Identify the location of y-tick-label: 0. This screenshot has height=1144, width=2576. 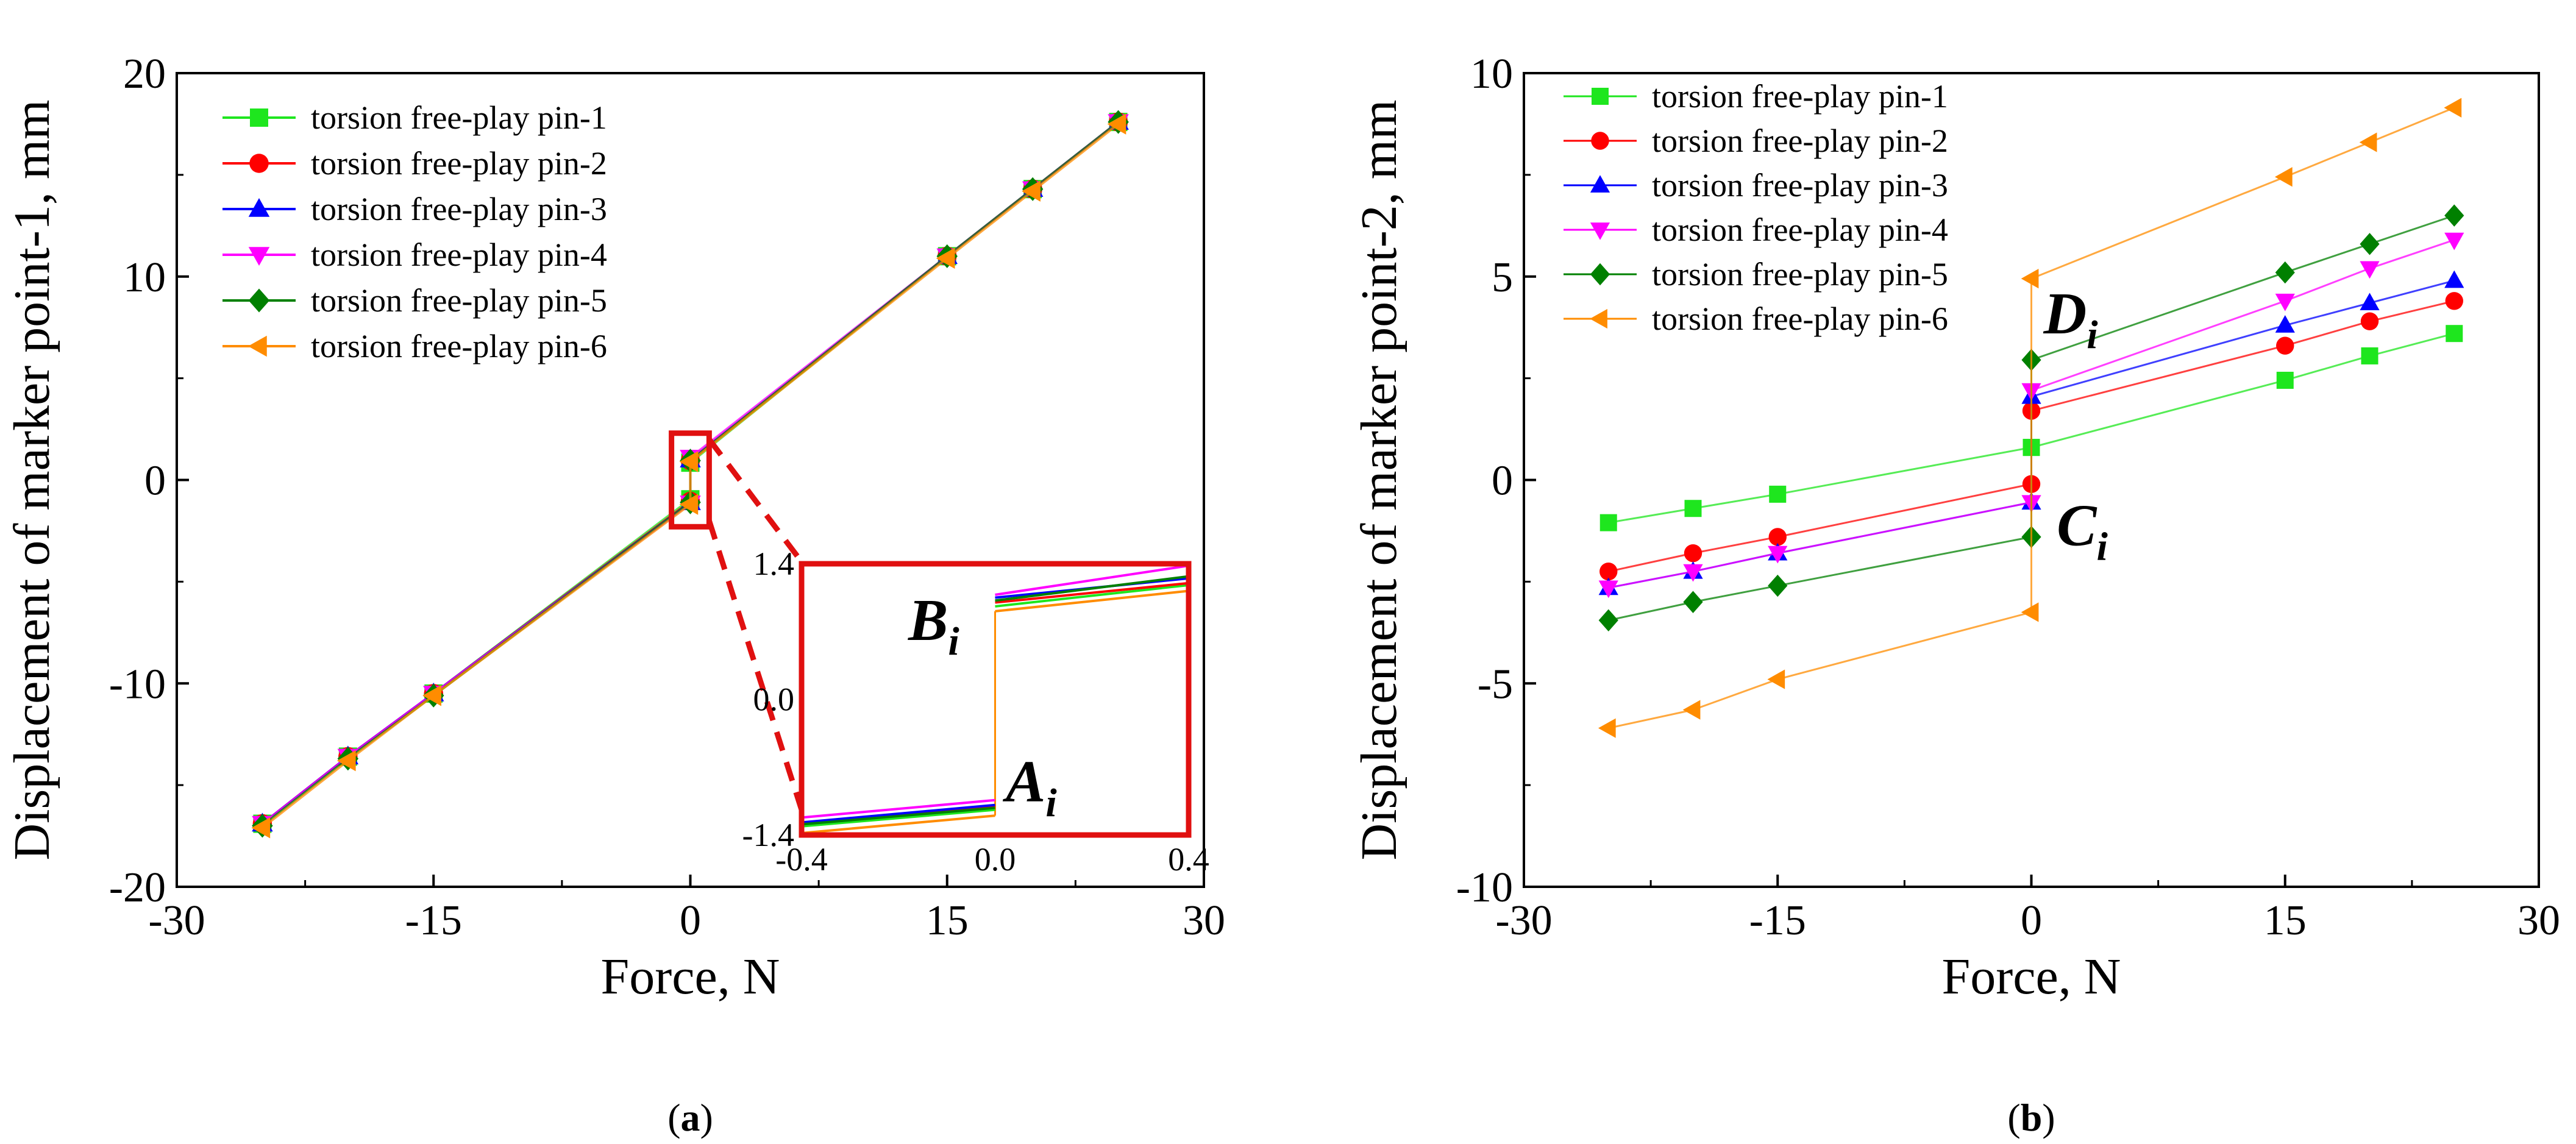
(1502, 481).